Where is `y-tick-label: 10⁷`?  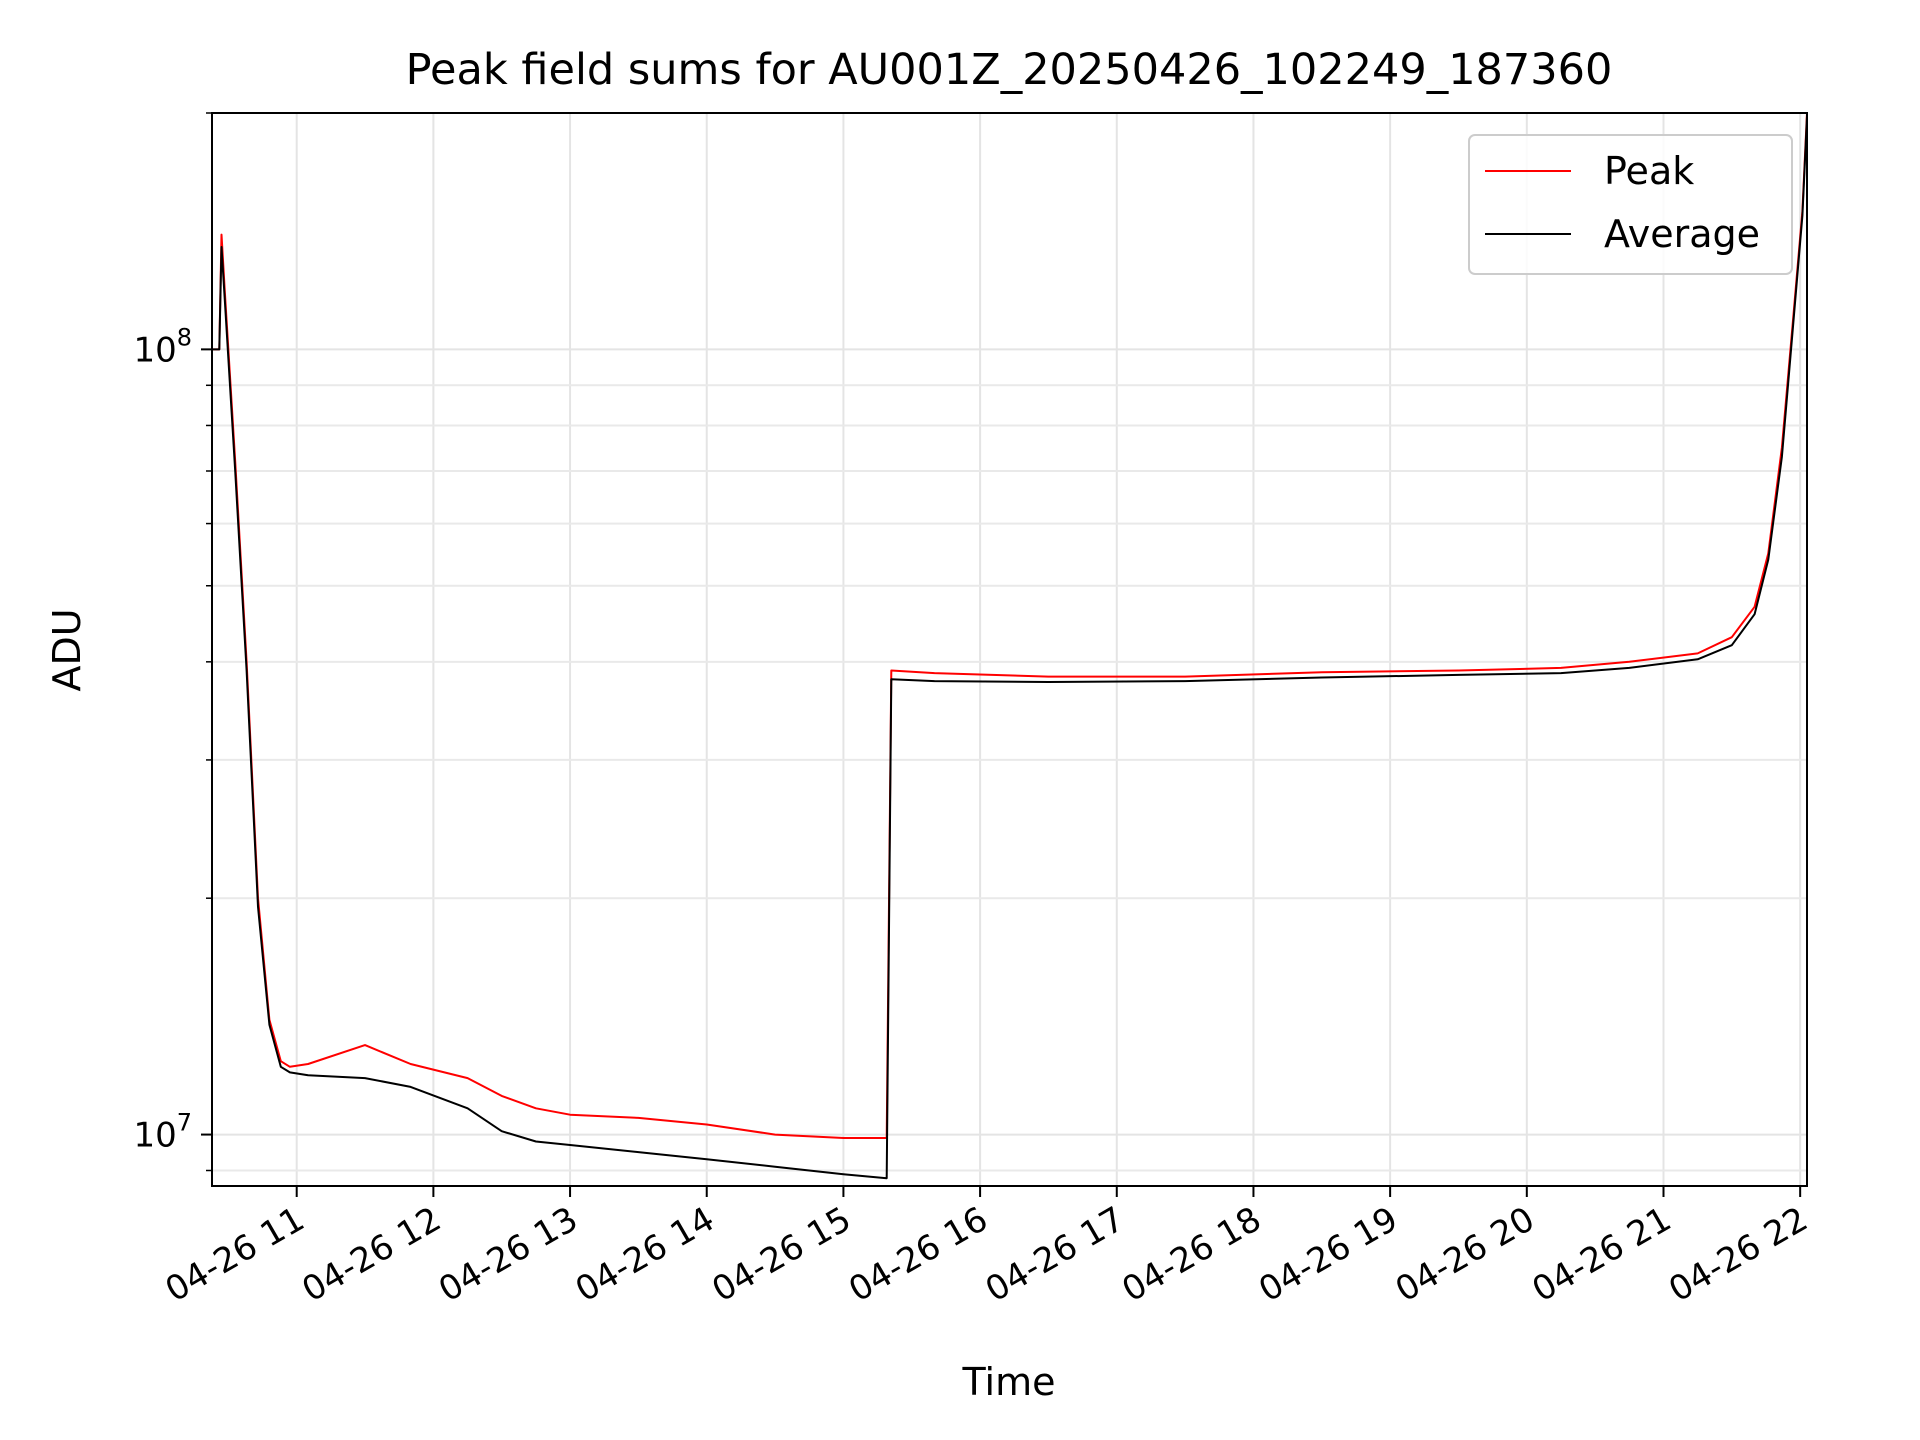
y-tick-label: 10⁷ is located at coordinates (162, 1132).